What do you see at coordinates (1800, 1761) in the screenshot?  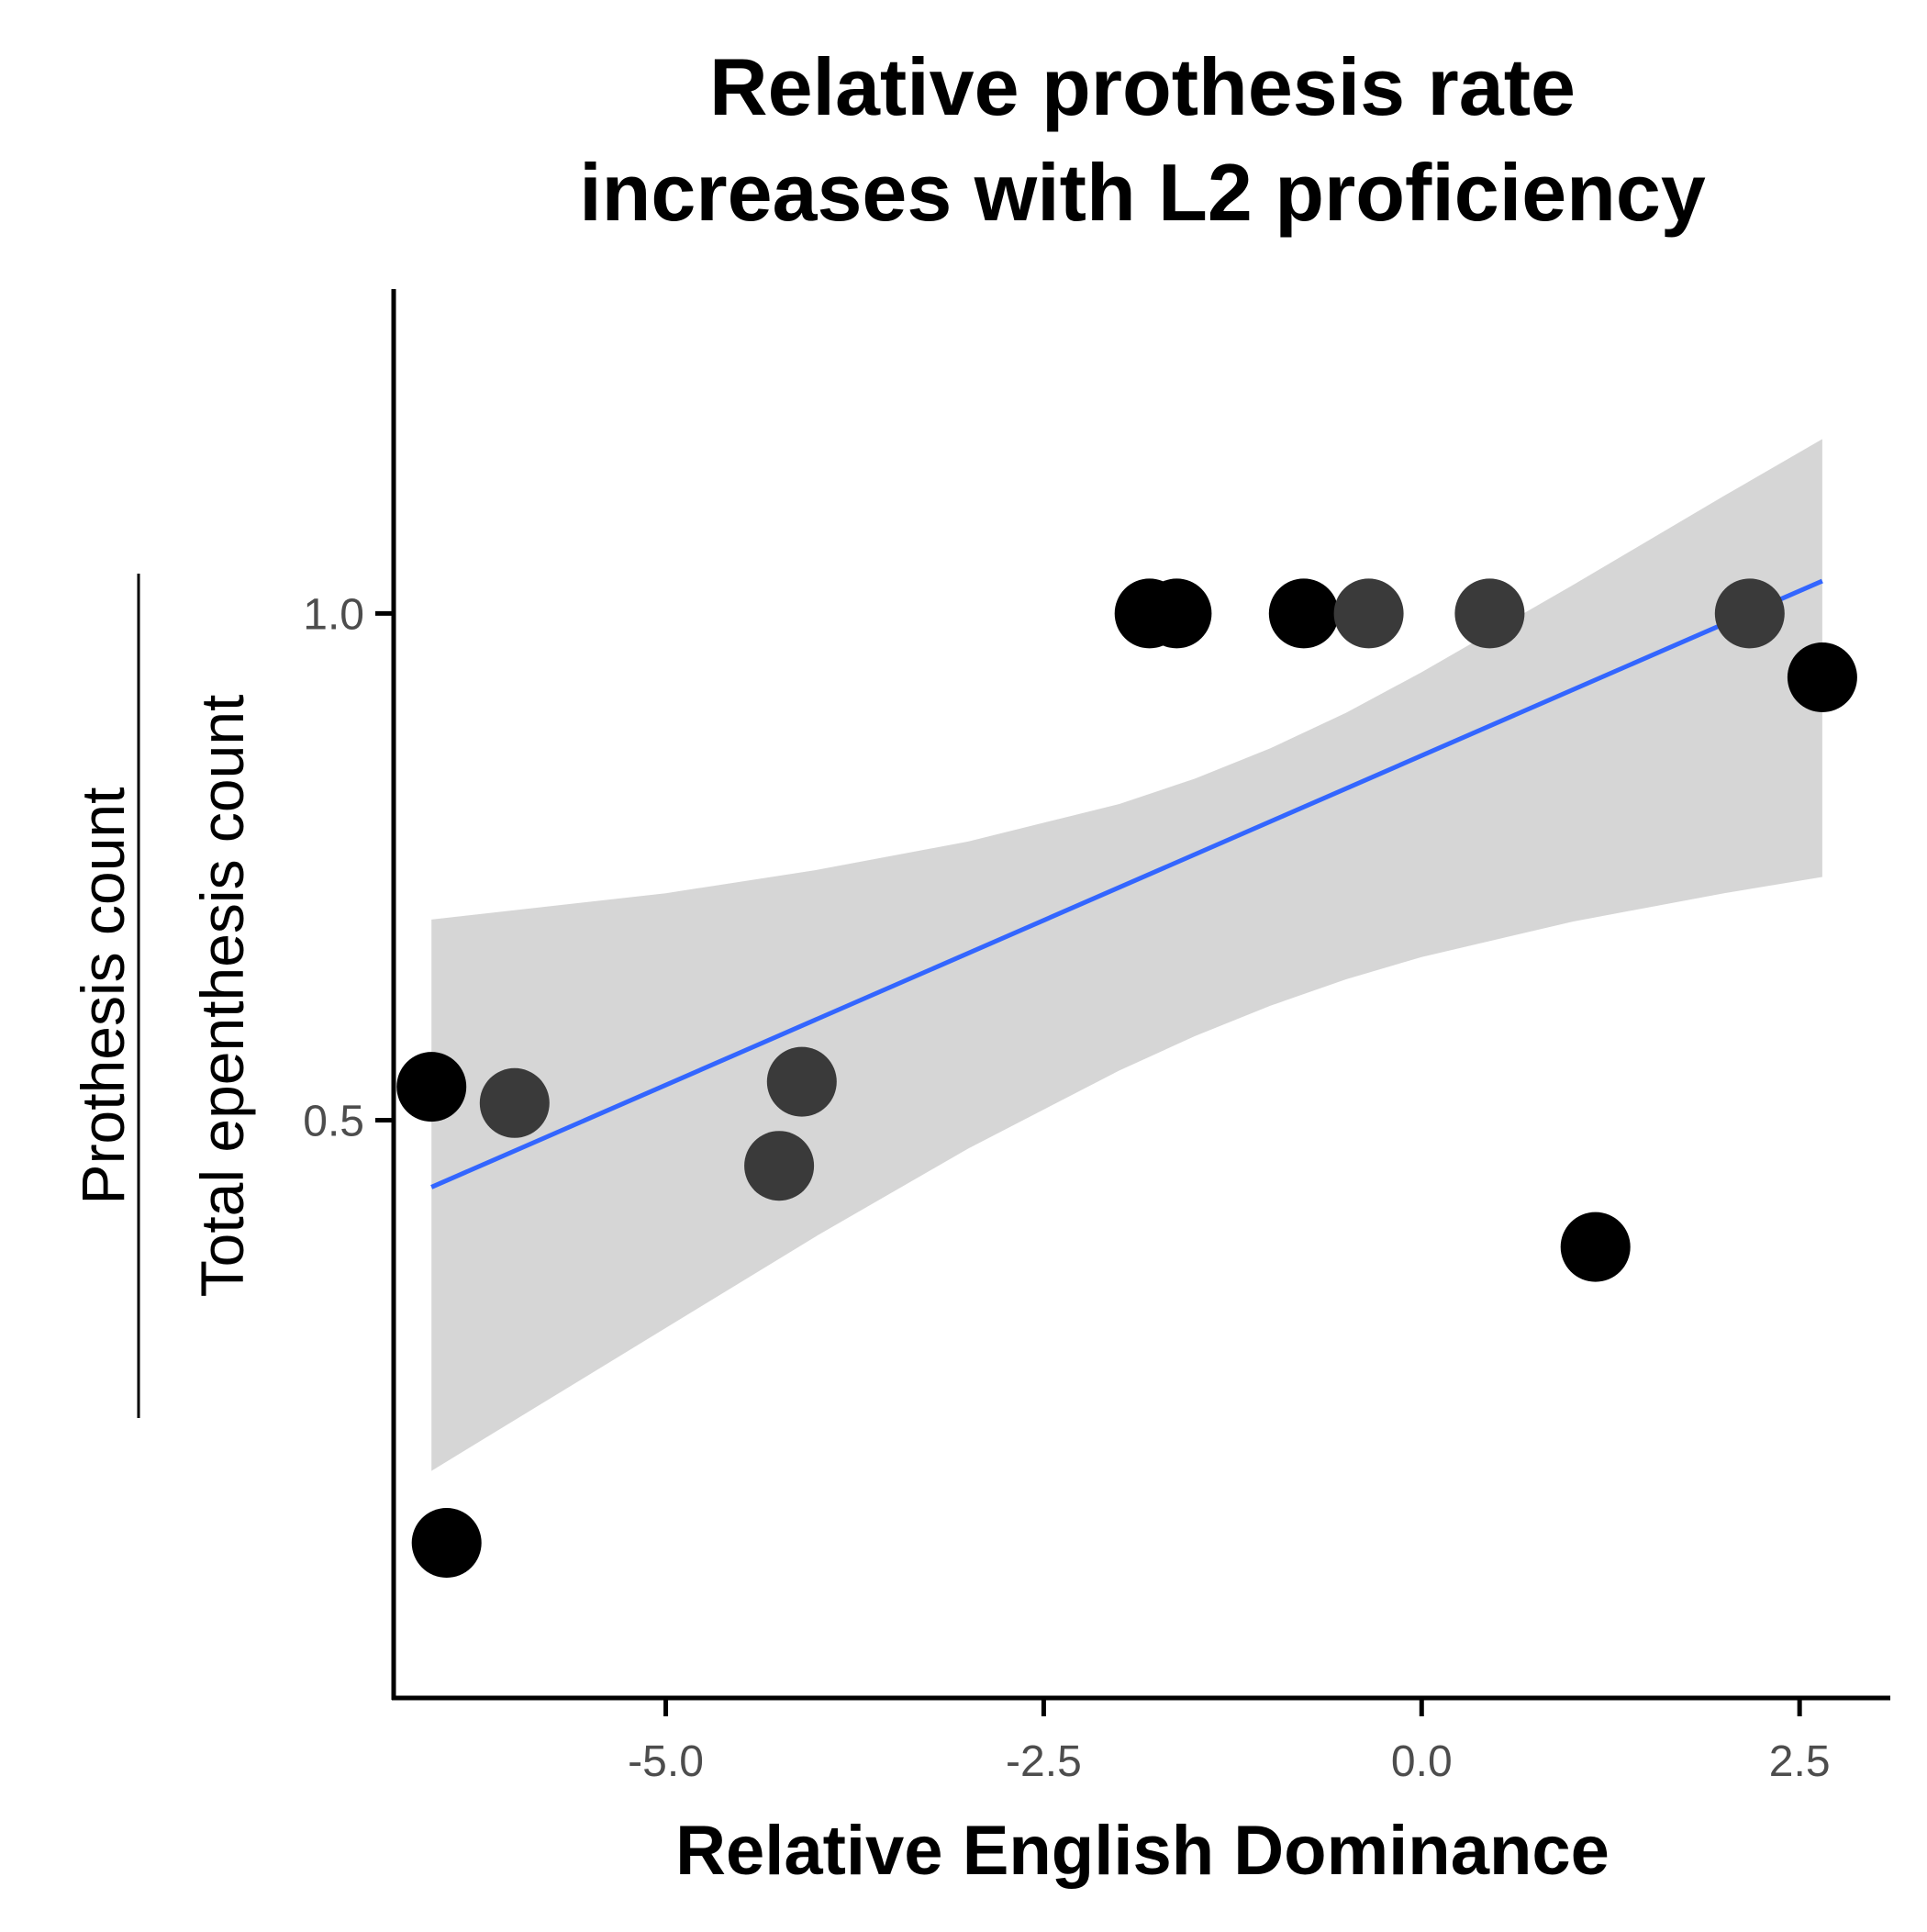 I see `x-tick-label: 2.5` at bounding box center [1800, 1761].